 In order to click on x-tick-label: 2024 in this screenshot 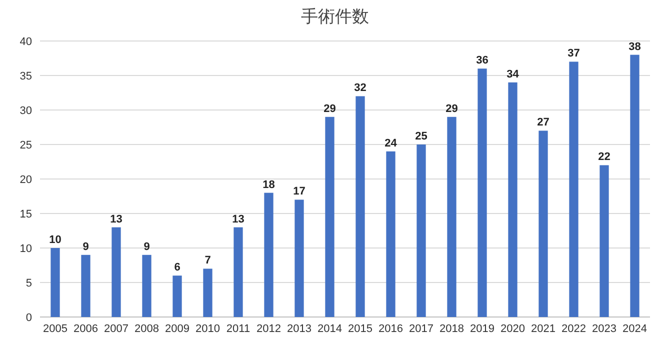, I will do `click(634, 329)`.